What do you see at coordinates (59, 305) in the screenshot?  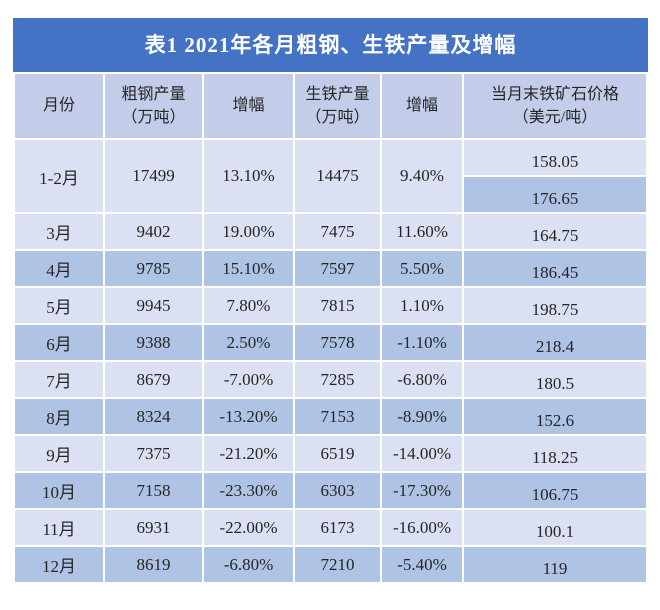 I see `month-cell: 5月` at bounding box center [59, 305].